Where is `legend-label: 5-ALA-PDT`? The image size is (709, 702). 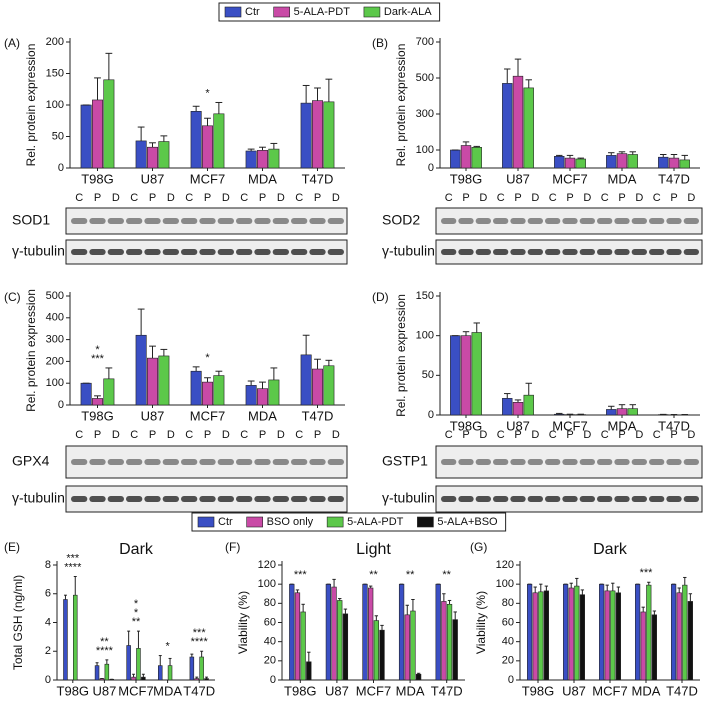 legend-label: 5-ALA-PDT is located at coordinates (322, 12).